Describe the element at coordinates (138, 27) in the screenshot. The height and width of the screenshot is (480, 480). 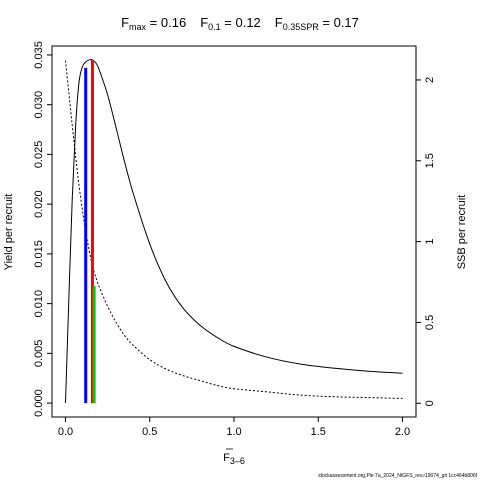
I see `fmax-subscript: max` at that location.